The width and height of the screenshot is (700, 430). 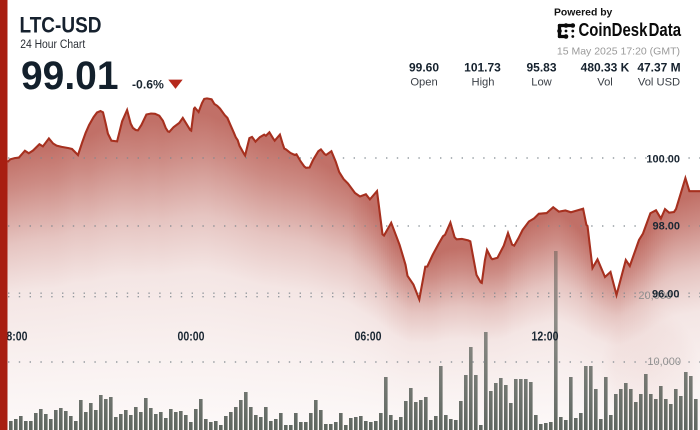 What do you see at coordinates (541, 68) in the screenshot?
I see `svg-text: 95.83` at bounding box center [541, 68].